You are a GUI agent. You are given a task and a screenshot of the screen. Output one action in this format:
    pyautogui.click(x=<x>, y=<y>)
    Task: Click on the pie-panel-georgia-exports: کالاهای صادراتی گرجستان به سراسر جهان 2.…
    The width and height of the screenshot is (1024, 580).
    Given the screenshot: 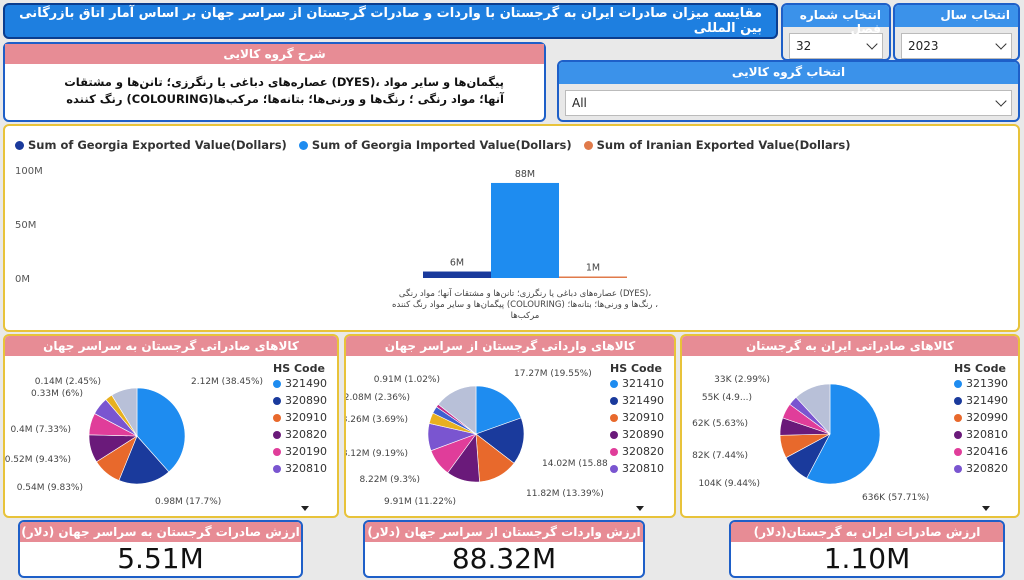 What is the action you would take?
    pyautogui.click(x=171, y=426)
    